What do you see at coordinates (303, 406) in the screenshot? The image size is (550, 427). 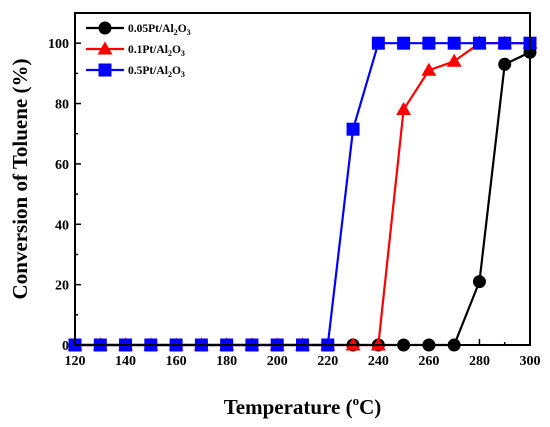 I see `x-axis-title: Temperature (oC)` at bounding box center [303, 406].